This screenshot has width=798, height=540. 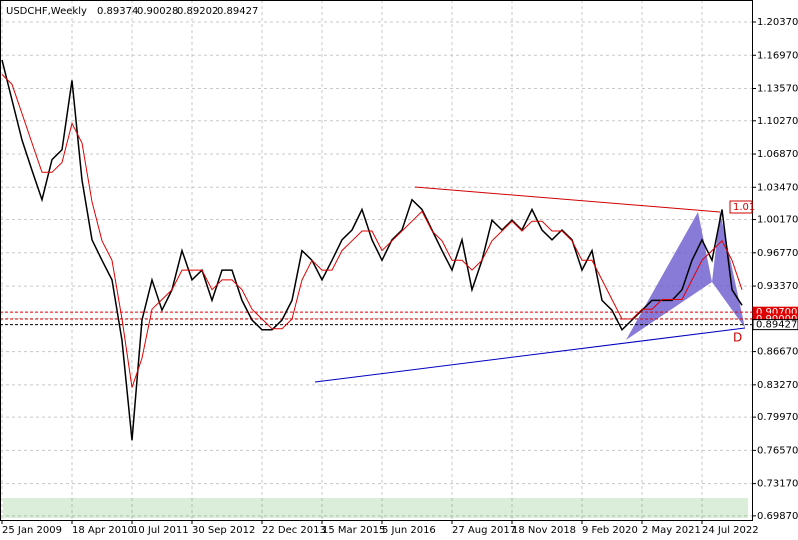 I want to click on pattern-xab, so click(x=669, y=276).